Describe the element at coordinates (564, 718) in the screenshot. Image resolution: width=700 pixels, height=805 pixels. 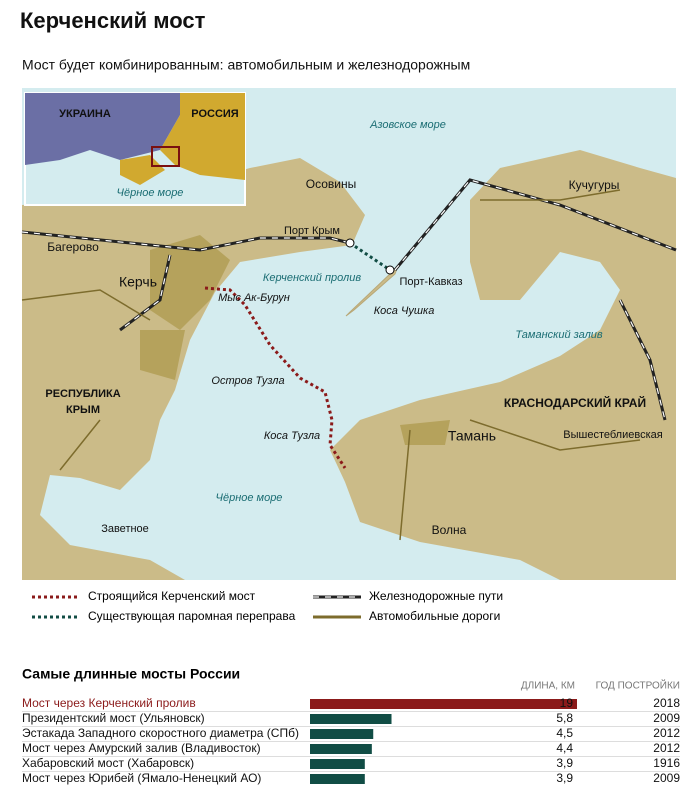
I see `value-label: 5,8` at that location.